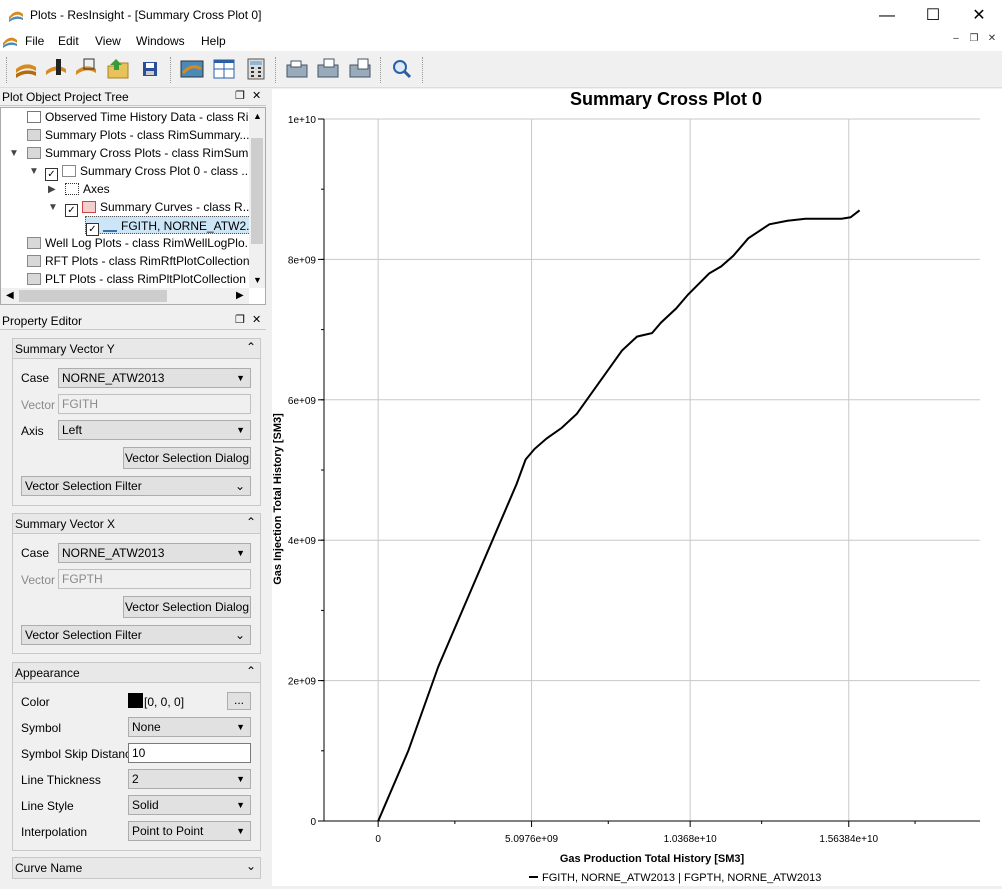  What do you see at coordinates (297, 69) in the screenshot?
I see `snapshot-icon` at bounding box center [297, 69].